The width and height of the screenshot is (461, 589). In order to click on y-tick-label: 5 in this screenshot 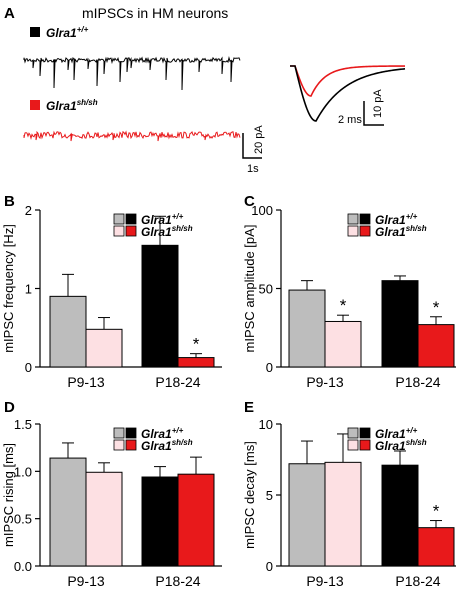, I will do `click(269, 495)`.